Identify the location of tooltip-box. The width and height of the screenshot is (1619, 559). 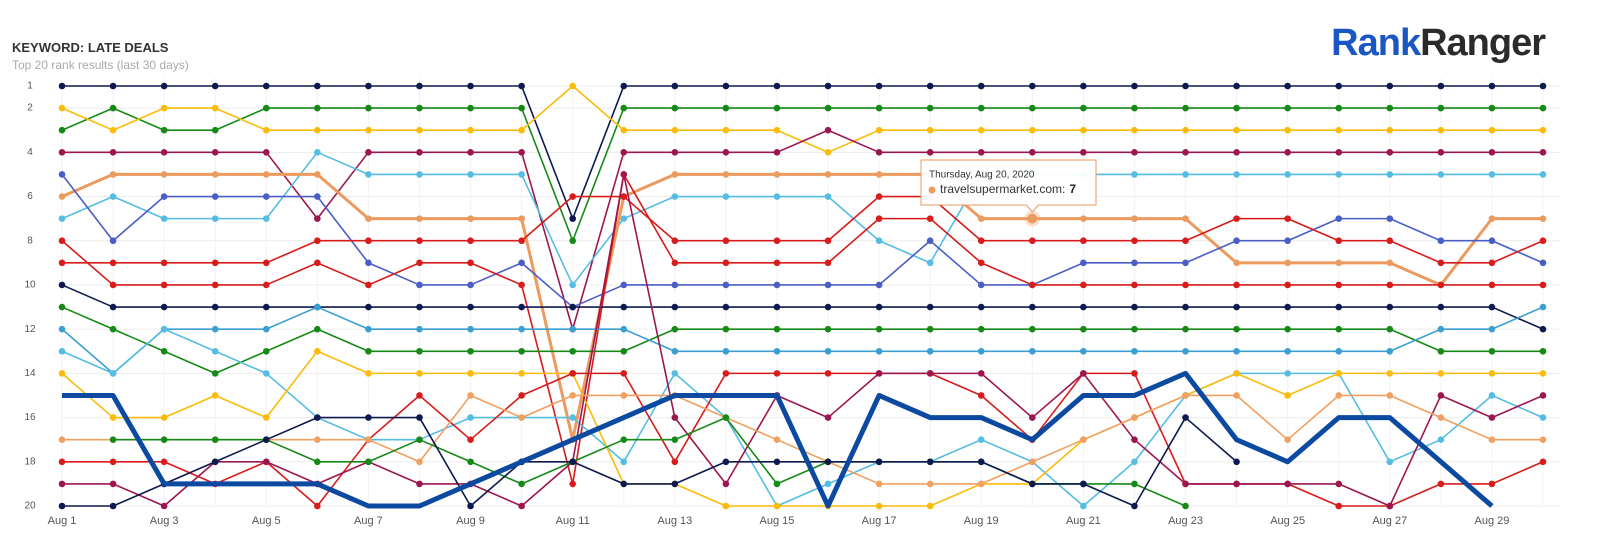
(1008, 186).